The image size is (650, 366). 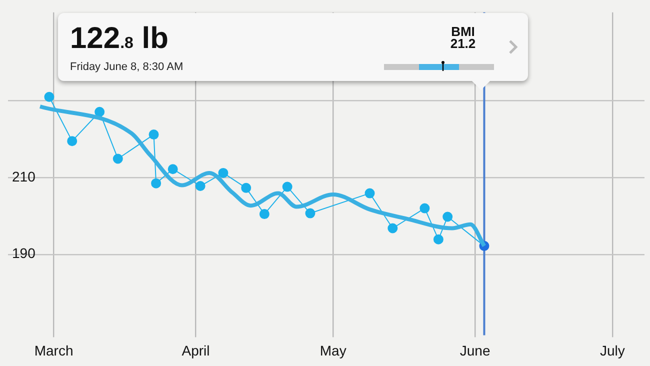 What do you see at coordinates (24, 176) in the screenshot?
I see `y-tick-label: 210` at bounding box center [24, 176].